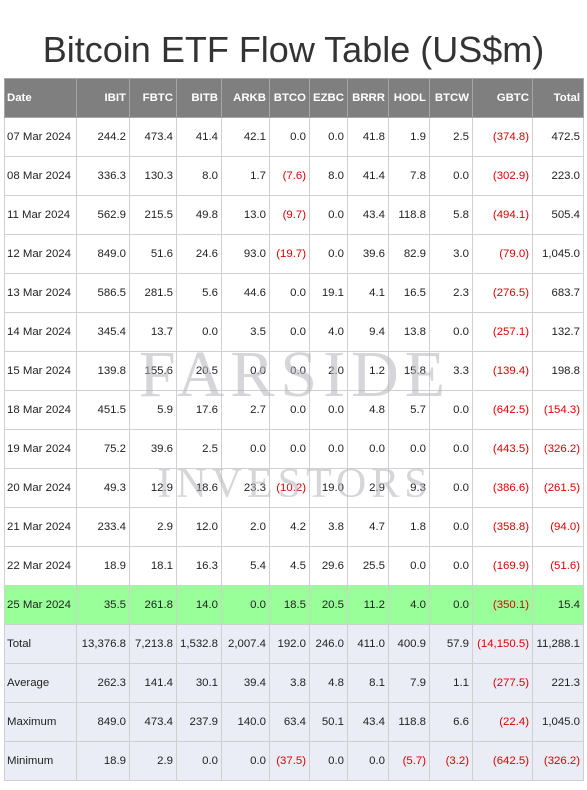  What do you see at coordinates (451, 254) in the screenshot?
I see `table-cell: 3.0` at bounding box center [451, 254].